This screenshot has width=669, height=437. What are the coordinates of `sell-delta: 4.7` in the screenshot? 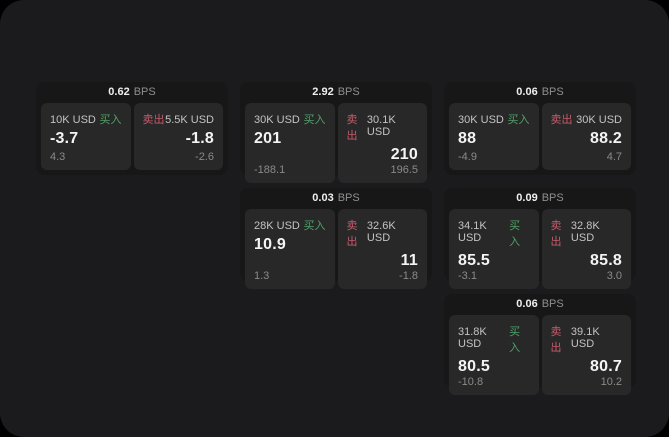 It's located at (614, 157).